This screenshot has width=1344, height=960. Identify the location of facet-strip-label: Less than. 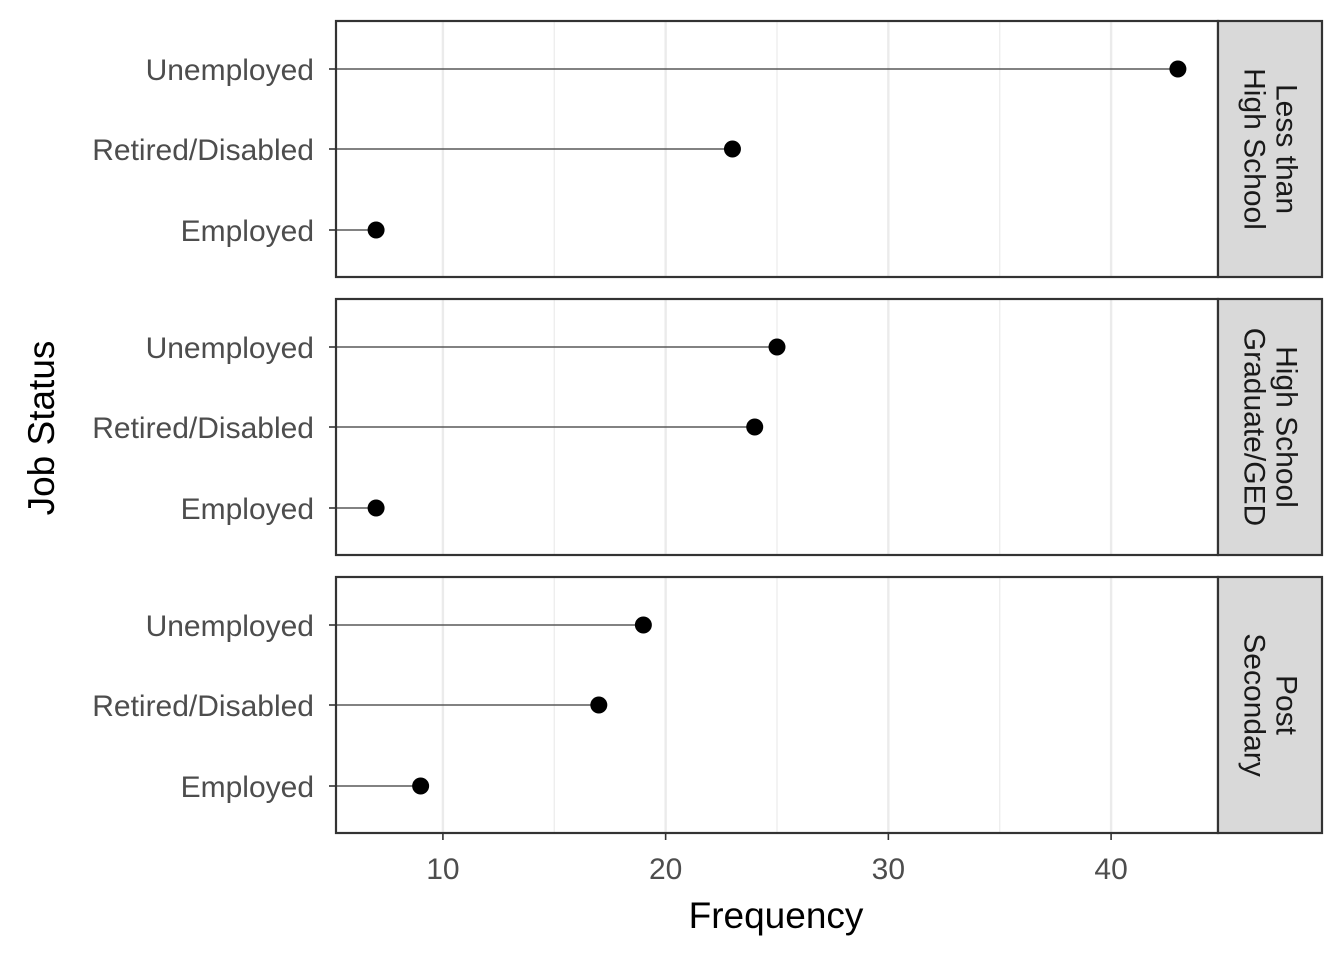
(1286, 149).